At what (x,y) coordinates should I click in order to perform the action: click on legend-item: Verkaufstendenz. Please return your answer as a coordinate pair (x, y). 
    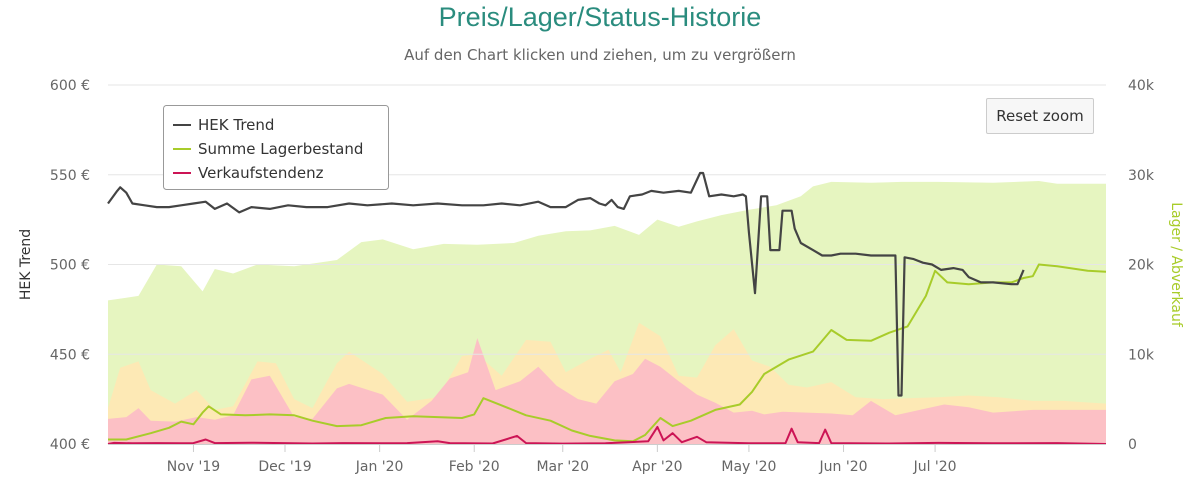
    Looking at the image, I should click on (248, 173).